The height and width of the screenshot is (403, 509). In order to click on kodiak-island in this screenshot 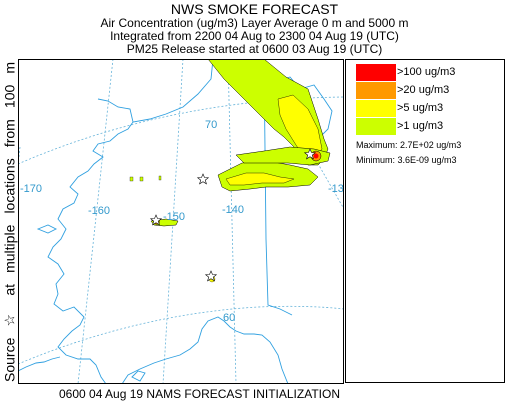, I will do `click(138, 376)`.